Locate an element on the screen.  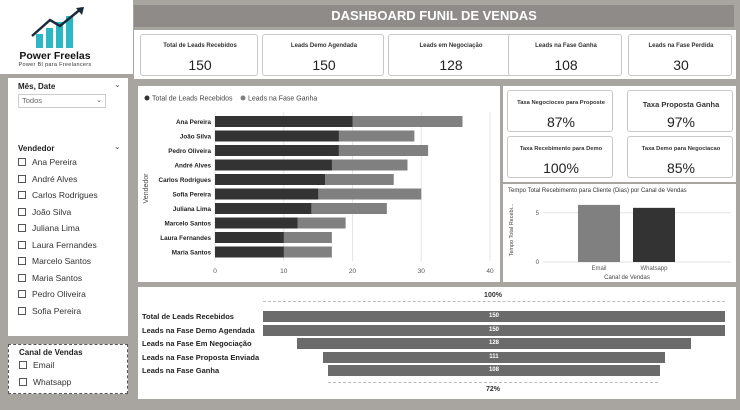
vendor-option-label: Carlos Rodrigues is located at coordinates (65, 195).